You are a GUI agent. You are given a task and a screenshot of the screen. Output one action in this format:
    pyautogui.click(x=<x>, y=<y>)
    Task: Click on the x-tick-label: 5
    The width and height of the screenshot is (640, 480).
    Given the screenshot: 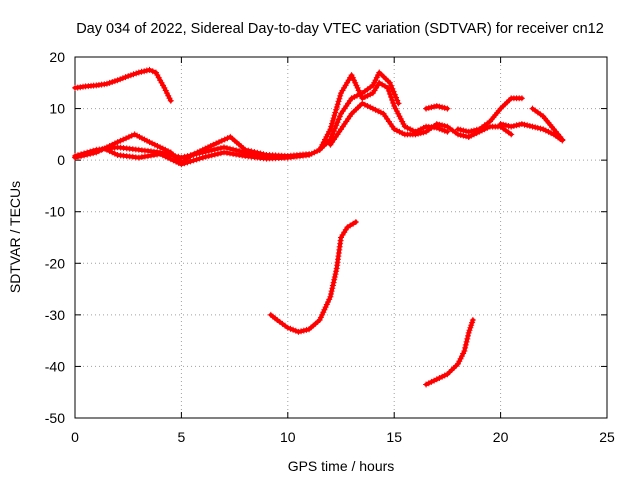 What is the action you would take?
    pyautogui.click(x=182, y=437)
    